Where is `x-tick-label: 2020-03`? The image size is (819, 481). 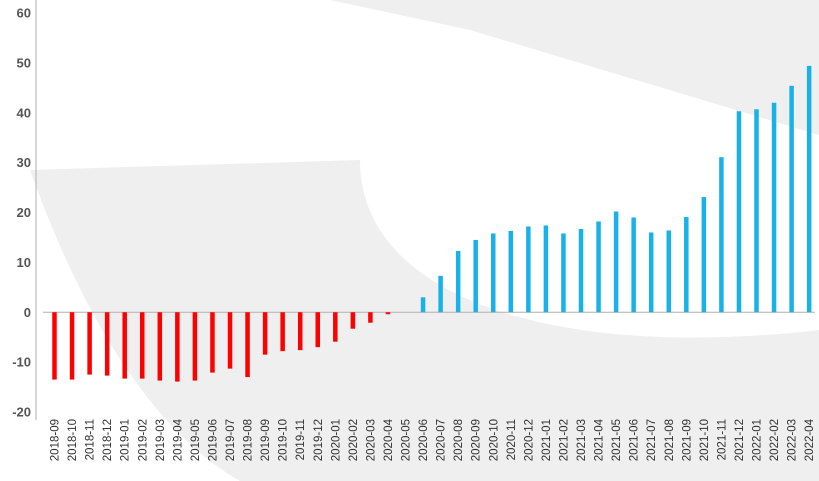
x-tick-label: 2020-03 is located at coordinates (371, 440).